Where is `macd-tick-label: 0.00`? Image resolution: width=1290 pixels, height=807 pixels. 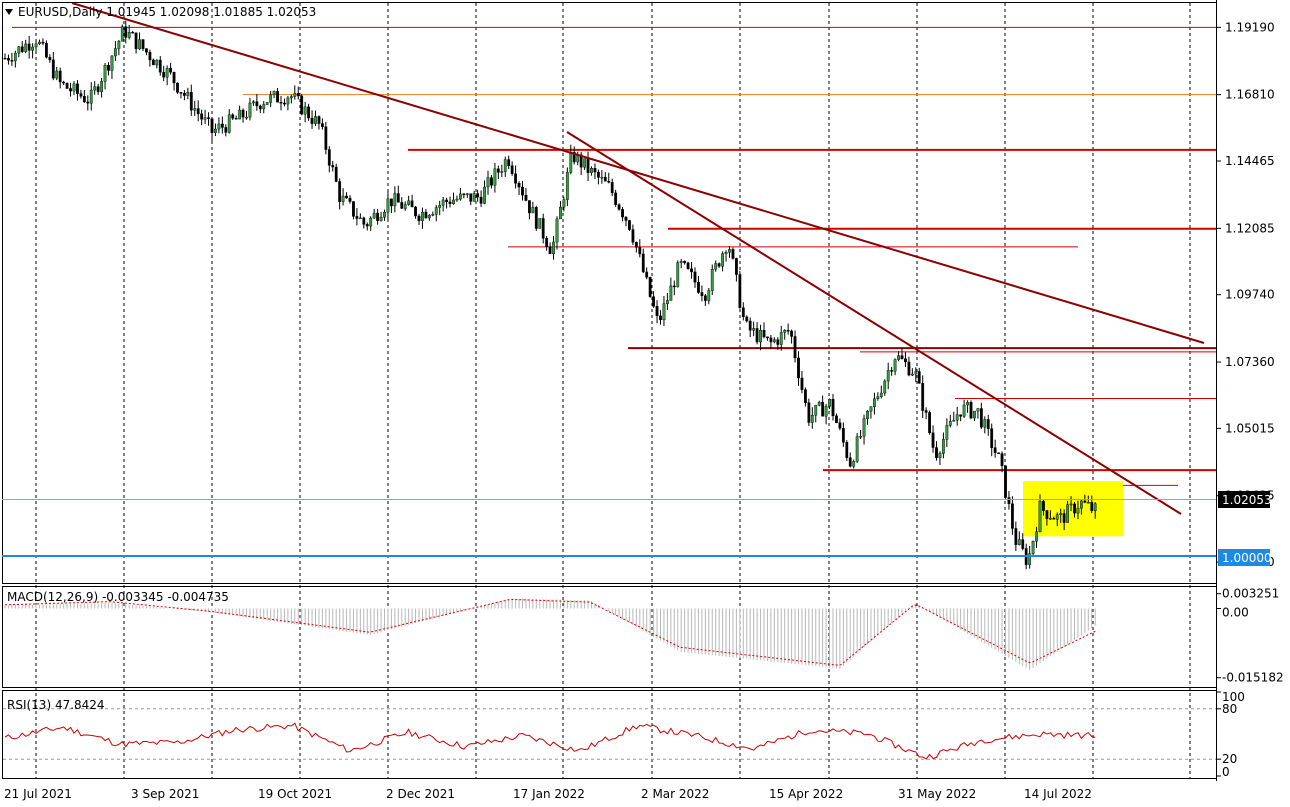 macd-tick-label: 0.00 is located at coordinates (1235, 613).